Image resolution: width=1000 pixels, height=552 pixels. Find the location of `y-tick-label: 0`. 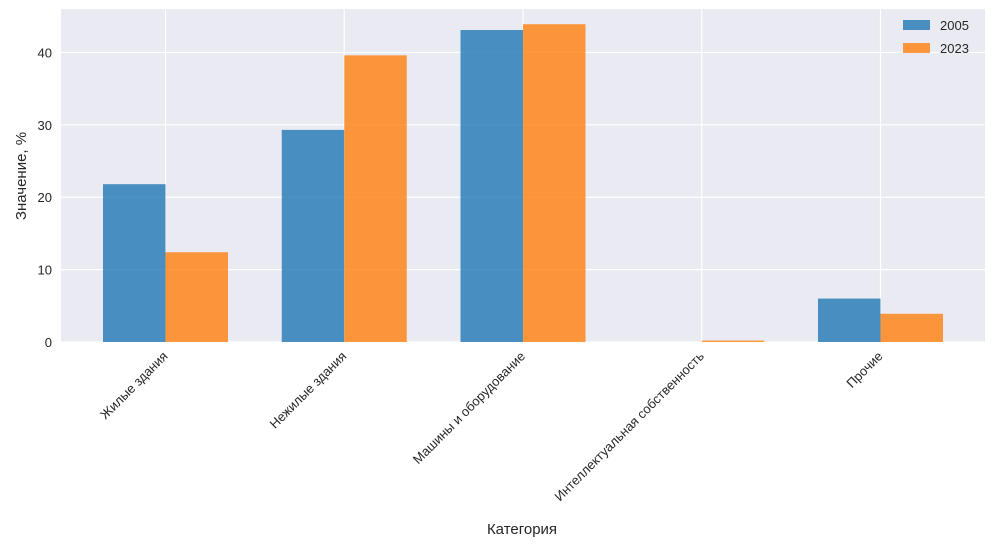

y-tick-label: 0 is located at coordinates (48, 342).